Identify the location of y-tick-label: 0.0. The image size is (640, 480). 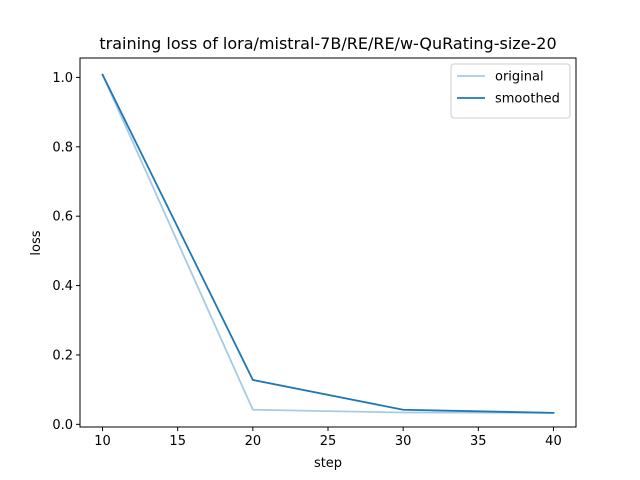
(62, 425).